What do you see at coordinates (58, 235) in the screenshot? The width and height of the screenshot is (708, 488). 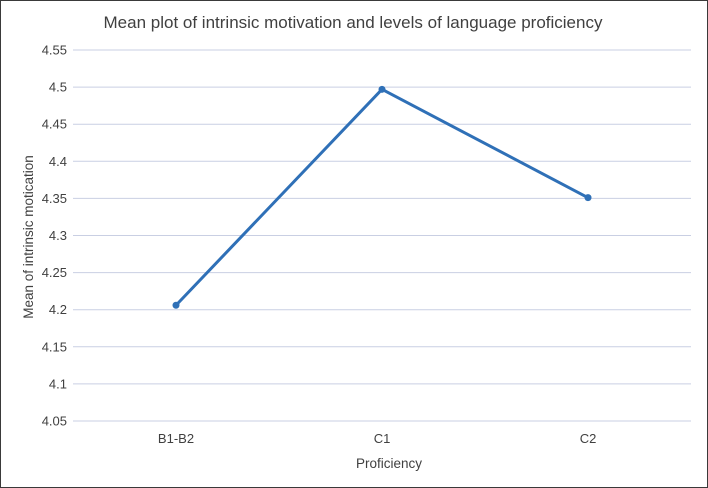 I see `y-tick-label: 4.3` at bounding box center [58, 235].